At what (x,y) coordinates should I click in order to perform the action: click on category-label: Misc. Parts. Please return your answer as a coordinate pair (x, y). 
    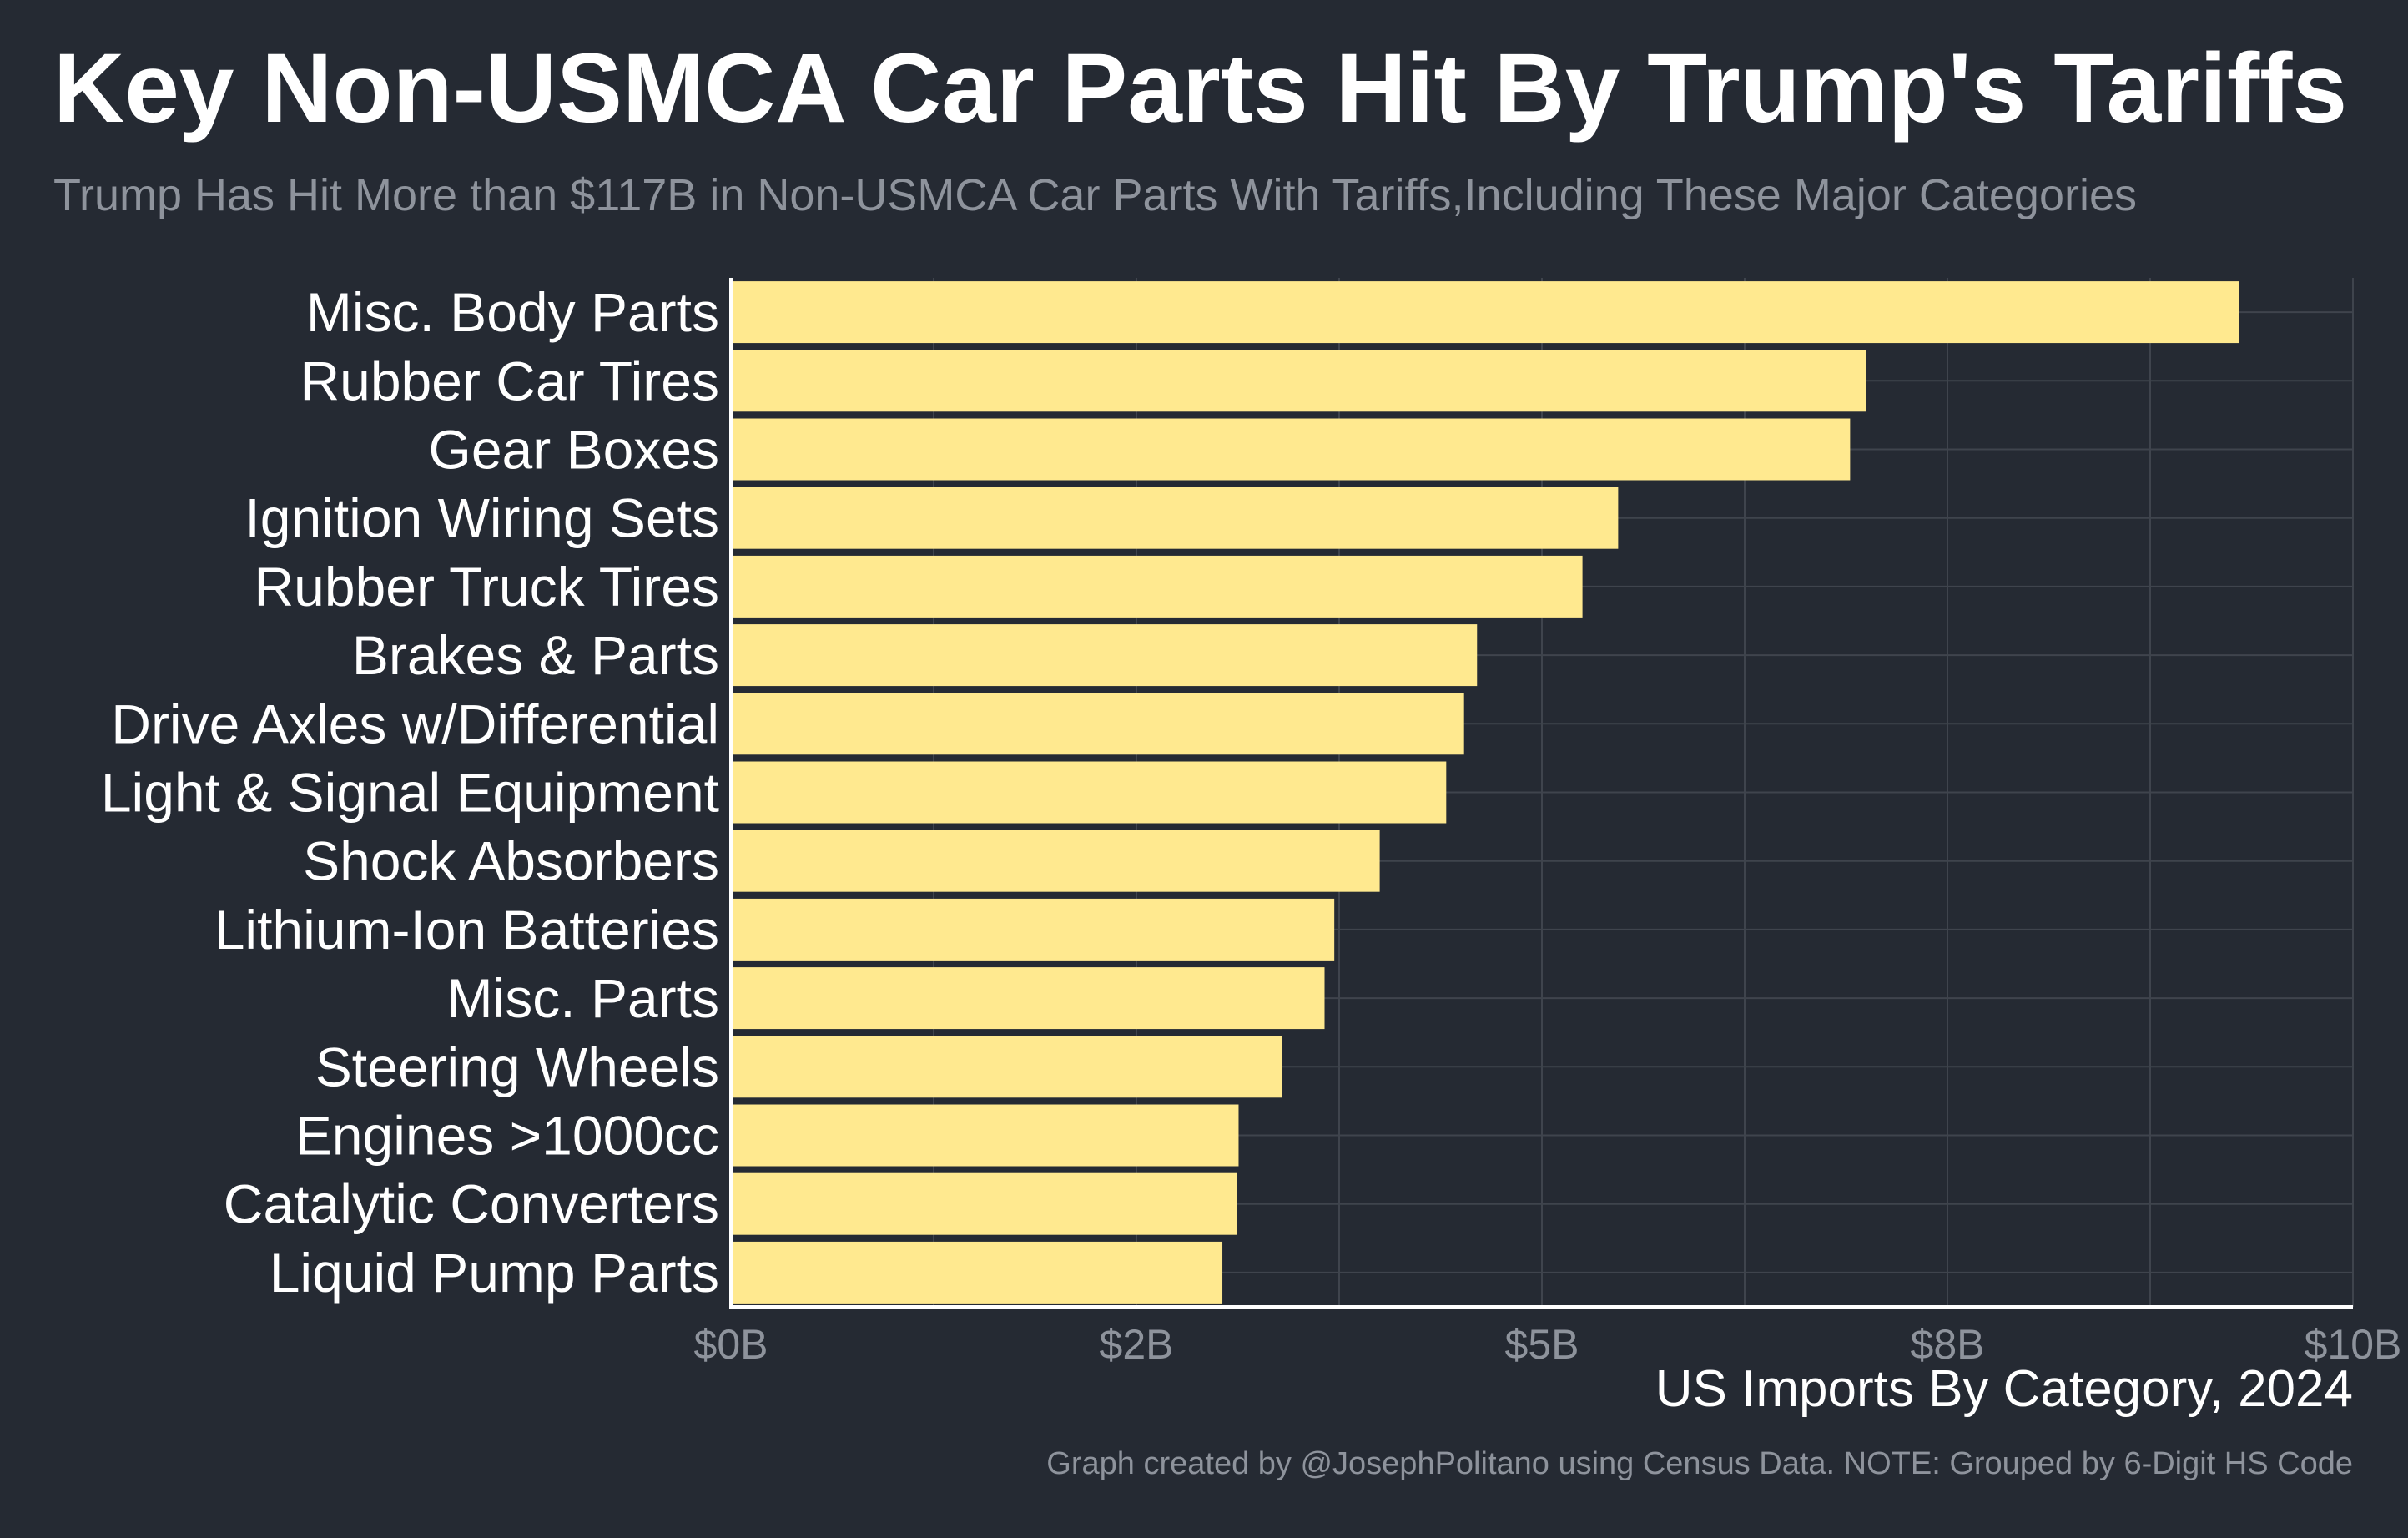
    Looking at the image, I should click on (583, 998).